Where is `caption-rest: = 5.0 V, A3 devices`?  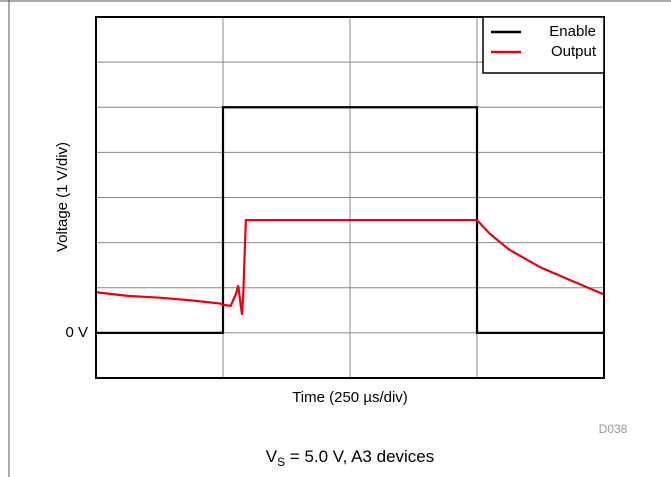
caption-rest: = 5.0 V, A3 devices is located at coordinates (359, 456).